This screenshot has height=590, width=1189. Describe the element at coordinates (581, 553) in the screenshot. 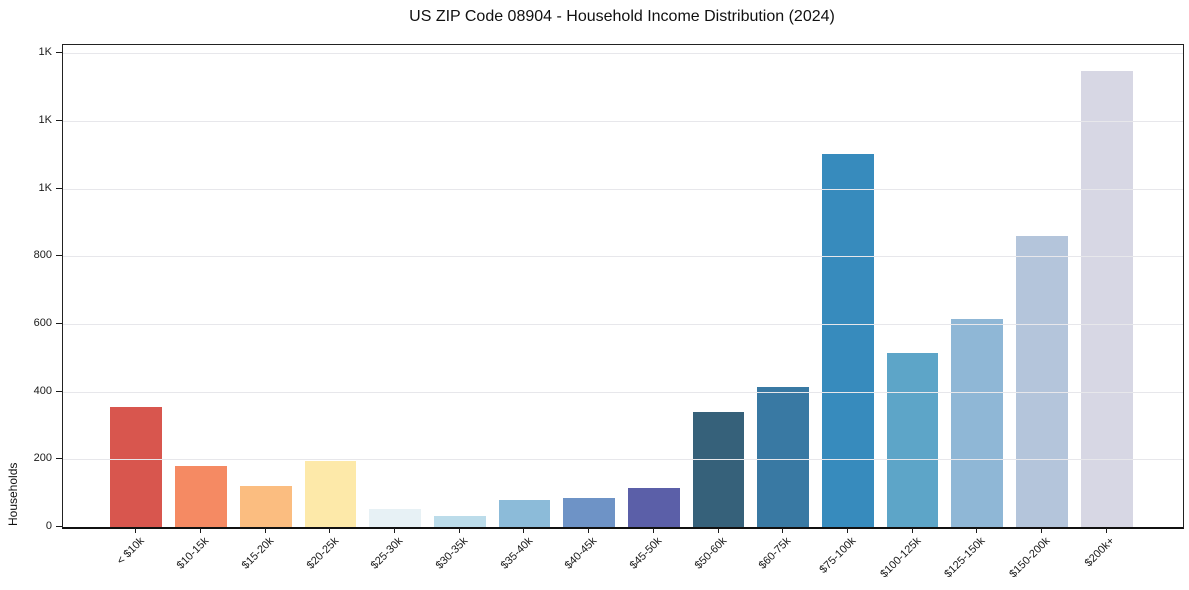

I see `x-tick-label-text: $40-45k` at that location.